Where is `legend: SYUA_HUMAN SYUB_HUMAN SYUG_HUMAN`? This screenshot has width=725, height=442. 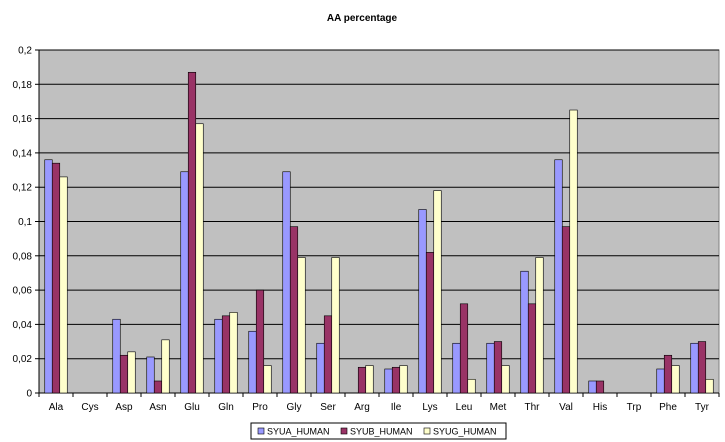 legend: SYUA_HUMAN SYUB_HUMAN SYUG_HUMAN is located at coordinates (378, 431).